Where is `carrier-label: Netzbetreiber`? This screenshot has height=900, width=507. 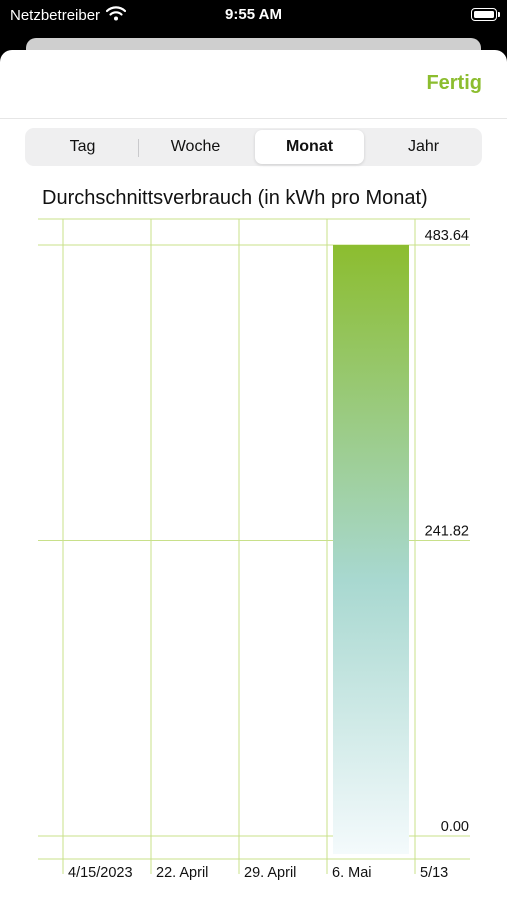 carrier-label: Netzbetreiber is located at coordinates (55, 15).